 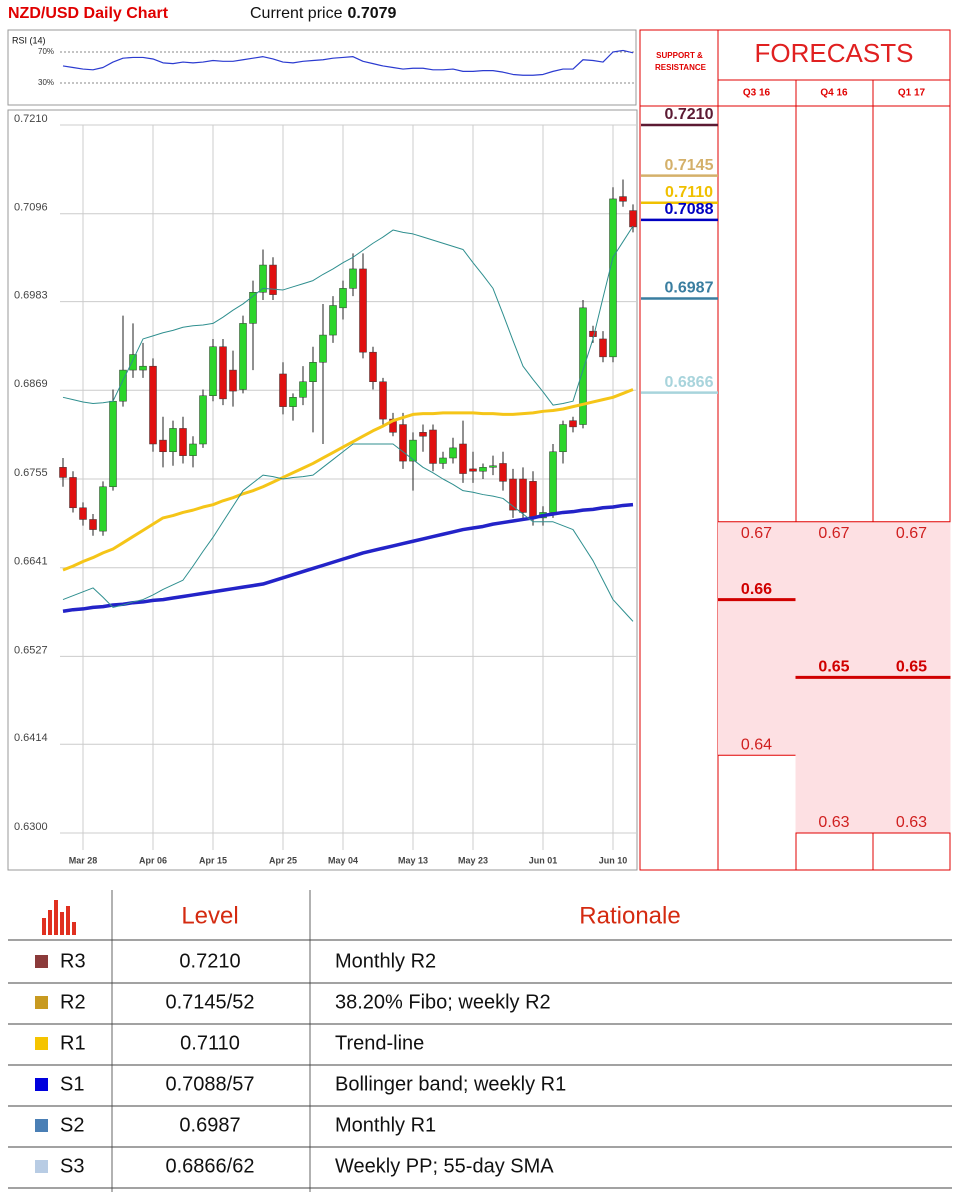 What do you see at coordinates (322, 67) in the screenshot?
I see `rsi-frame` at bounding box center [322, 67].